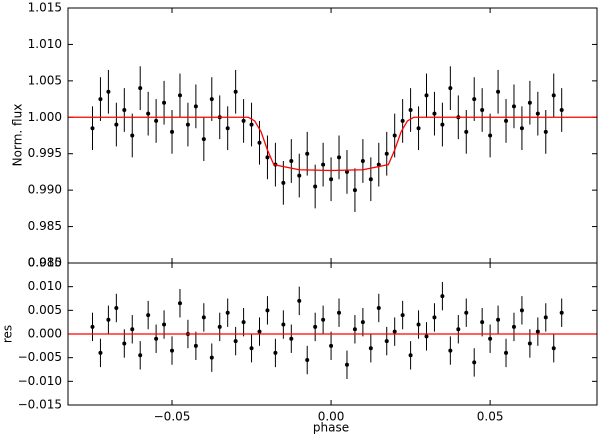 This screenshot has width=600, height=437. I want to click on x-tick-label: 0.00, so click(331, 417).